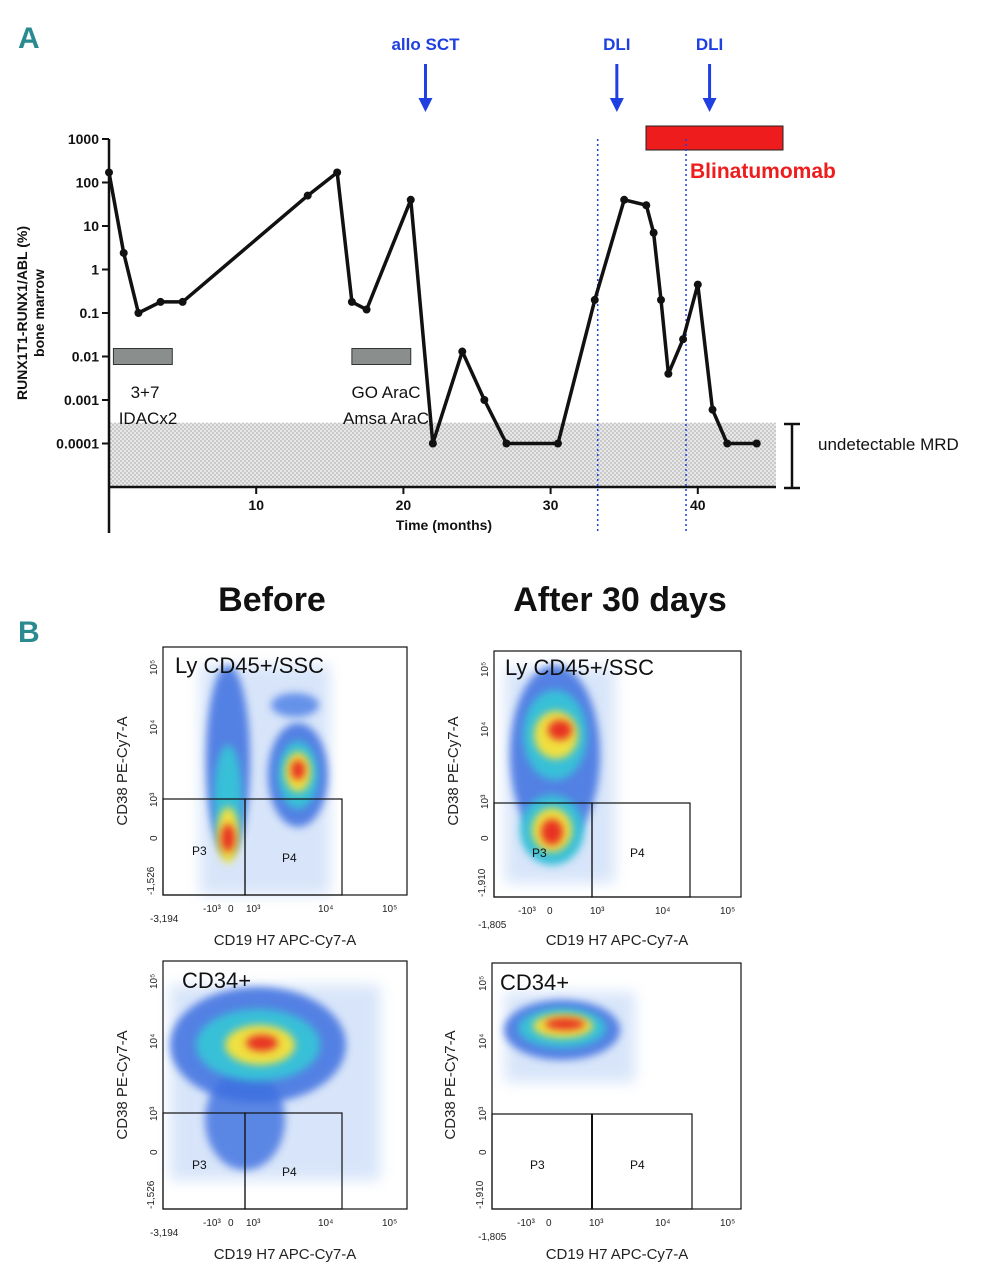  What do you see at coordinates (83, 139) in the screenshot?
I see `y-tick-label: 1000` at bounding box center [83, 139].